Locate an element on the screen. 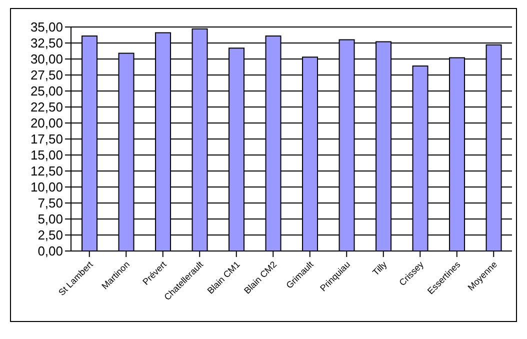 The height and width of the screenshot is (339, 527). y-tick-label: 35,00 is located at coordinates (46, 27).